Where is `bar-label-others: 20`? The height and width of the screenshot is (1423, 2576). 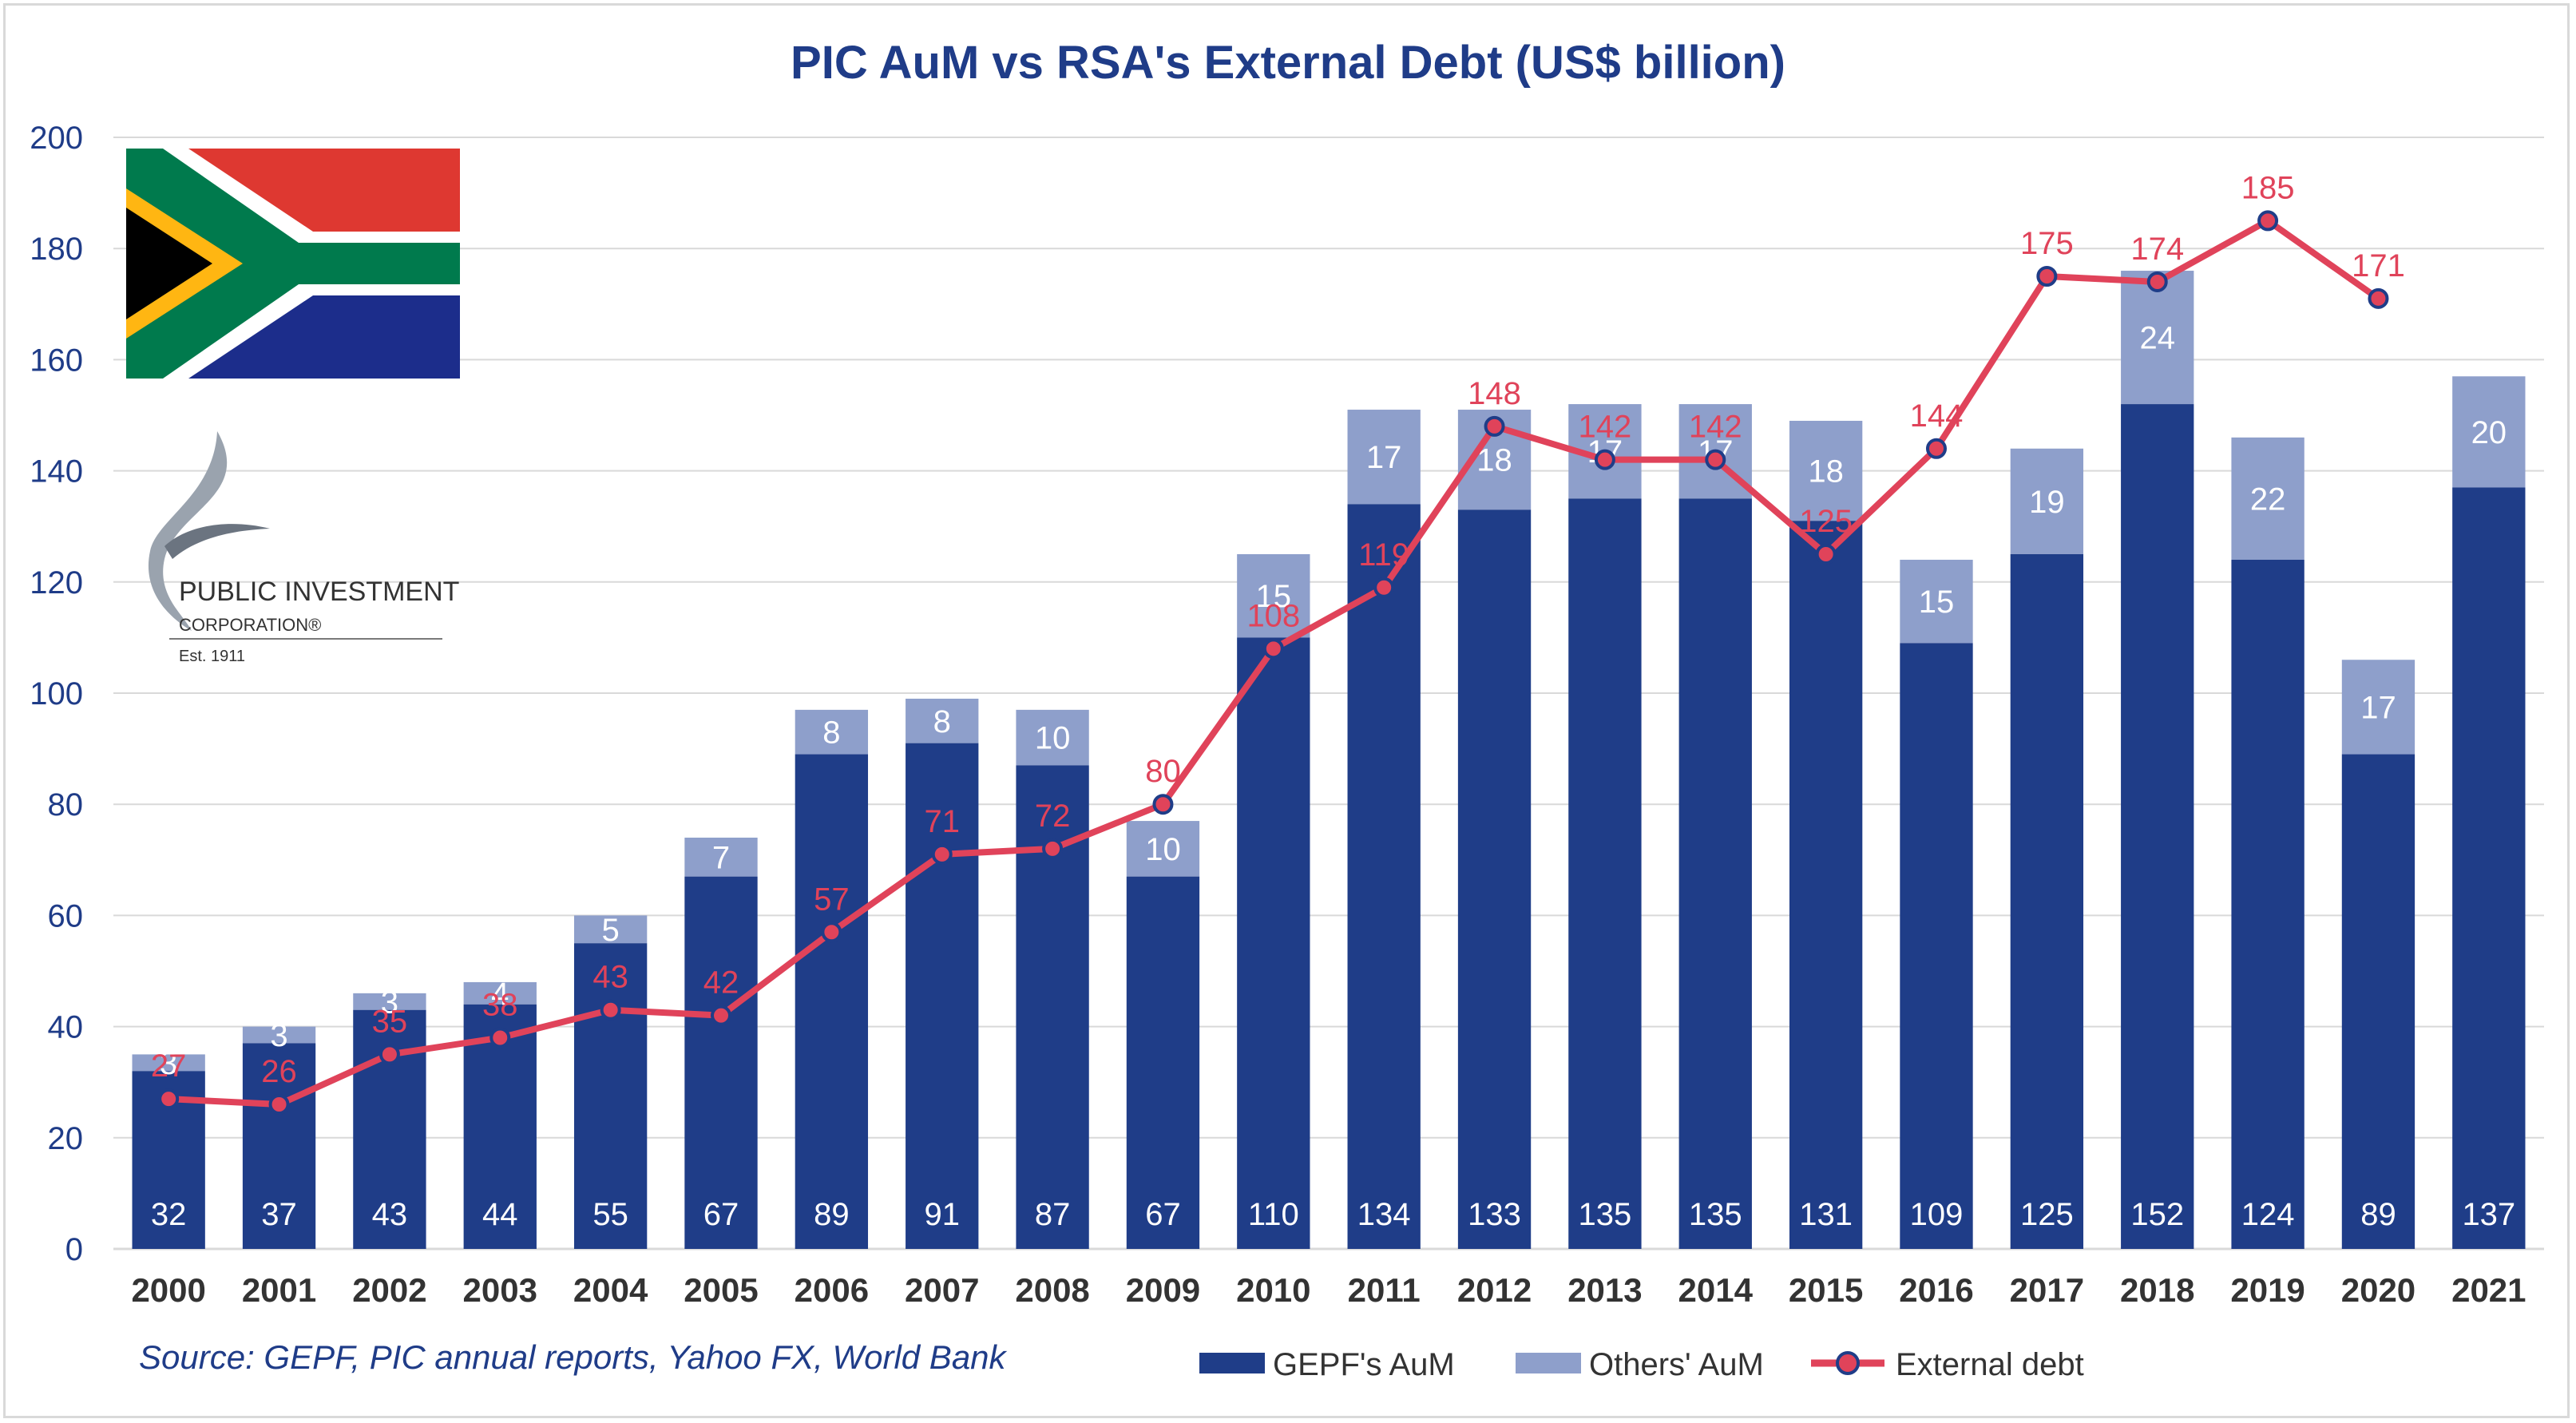
bar-label-others: 20 is located at coordinates (2489, 432).